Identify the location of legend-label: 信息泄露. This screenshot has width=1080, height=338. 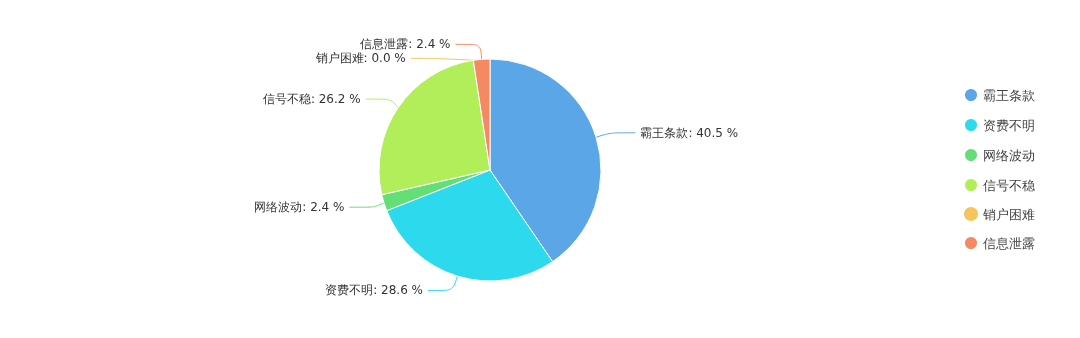
(1009, 243).